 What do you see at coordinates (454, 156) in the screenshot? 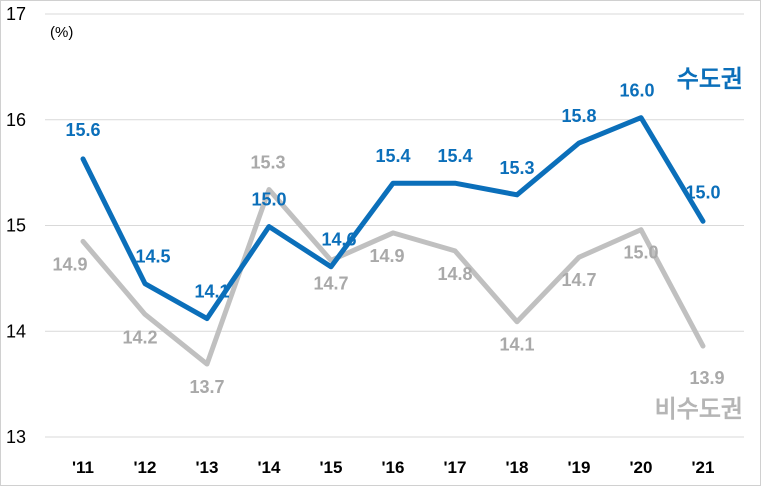
I see `data-label-0-6: 15.4` at bounding box center [454, 156].